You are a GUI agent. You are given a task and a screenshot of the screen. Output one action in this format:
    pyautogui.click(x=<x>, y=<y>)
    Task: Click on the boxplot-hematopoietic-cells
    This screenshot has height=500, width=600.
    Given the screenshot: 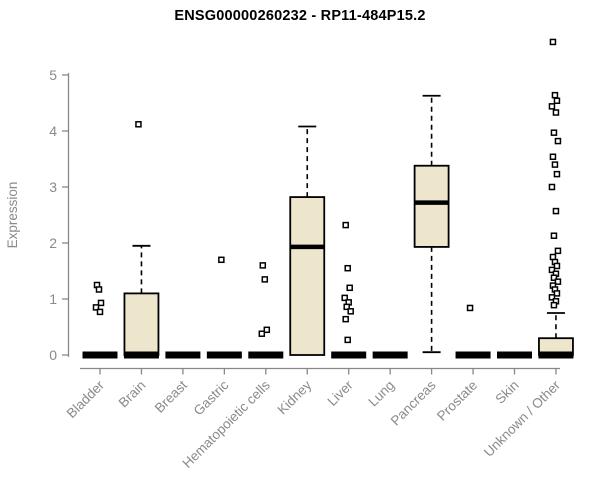 What is the action you would take?
    pyautogui.click(x=266, y=310)
    